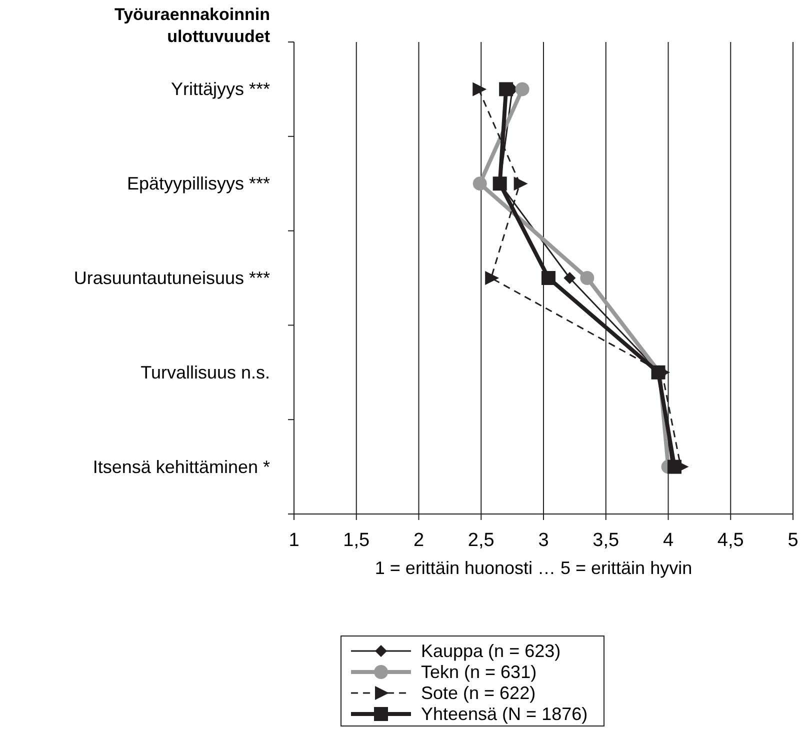 This screenshot has width=804, height=729. I want to click on x-axis-title: 1 = erittäin huonosti … 5 = erittäin hyvin, so click(533, 568).